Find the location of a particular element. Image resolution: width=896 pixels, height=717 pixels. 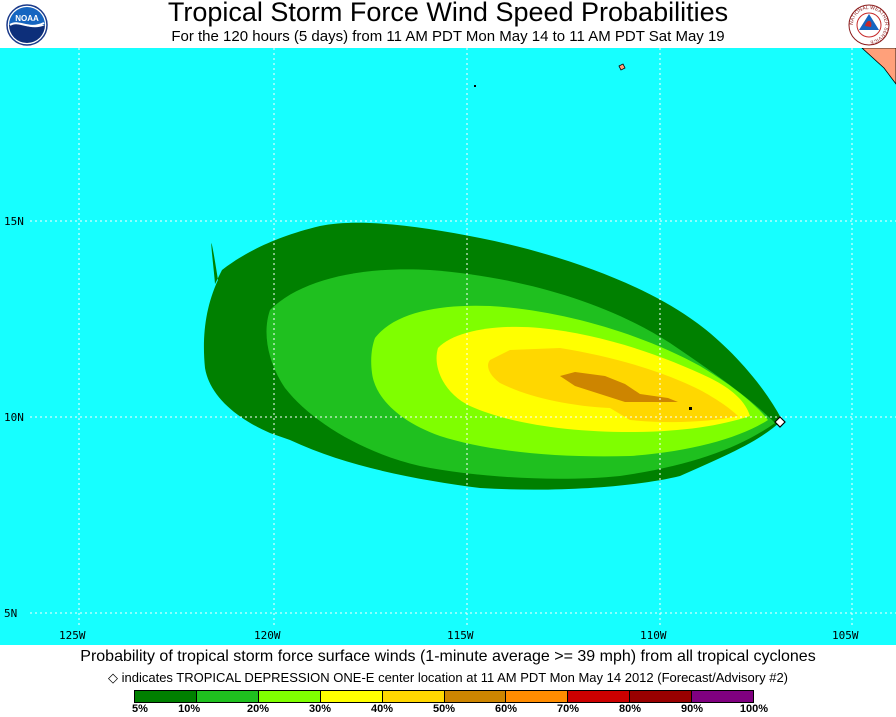

lon-label-125w: 125W is located at coordinates (72, 635).